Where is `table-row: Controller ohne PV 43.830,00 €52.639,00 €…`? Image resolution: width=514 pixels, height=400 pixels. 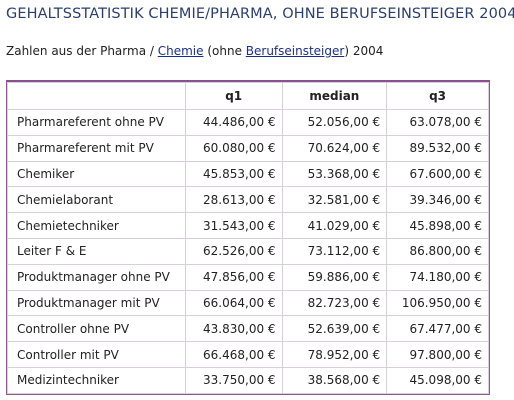
table-row: Controller ohne PV 43.830,00 €52.639,00 €… is located at coordinates (248, 329).